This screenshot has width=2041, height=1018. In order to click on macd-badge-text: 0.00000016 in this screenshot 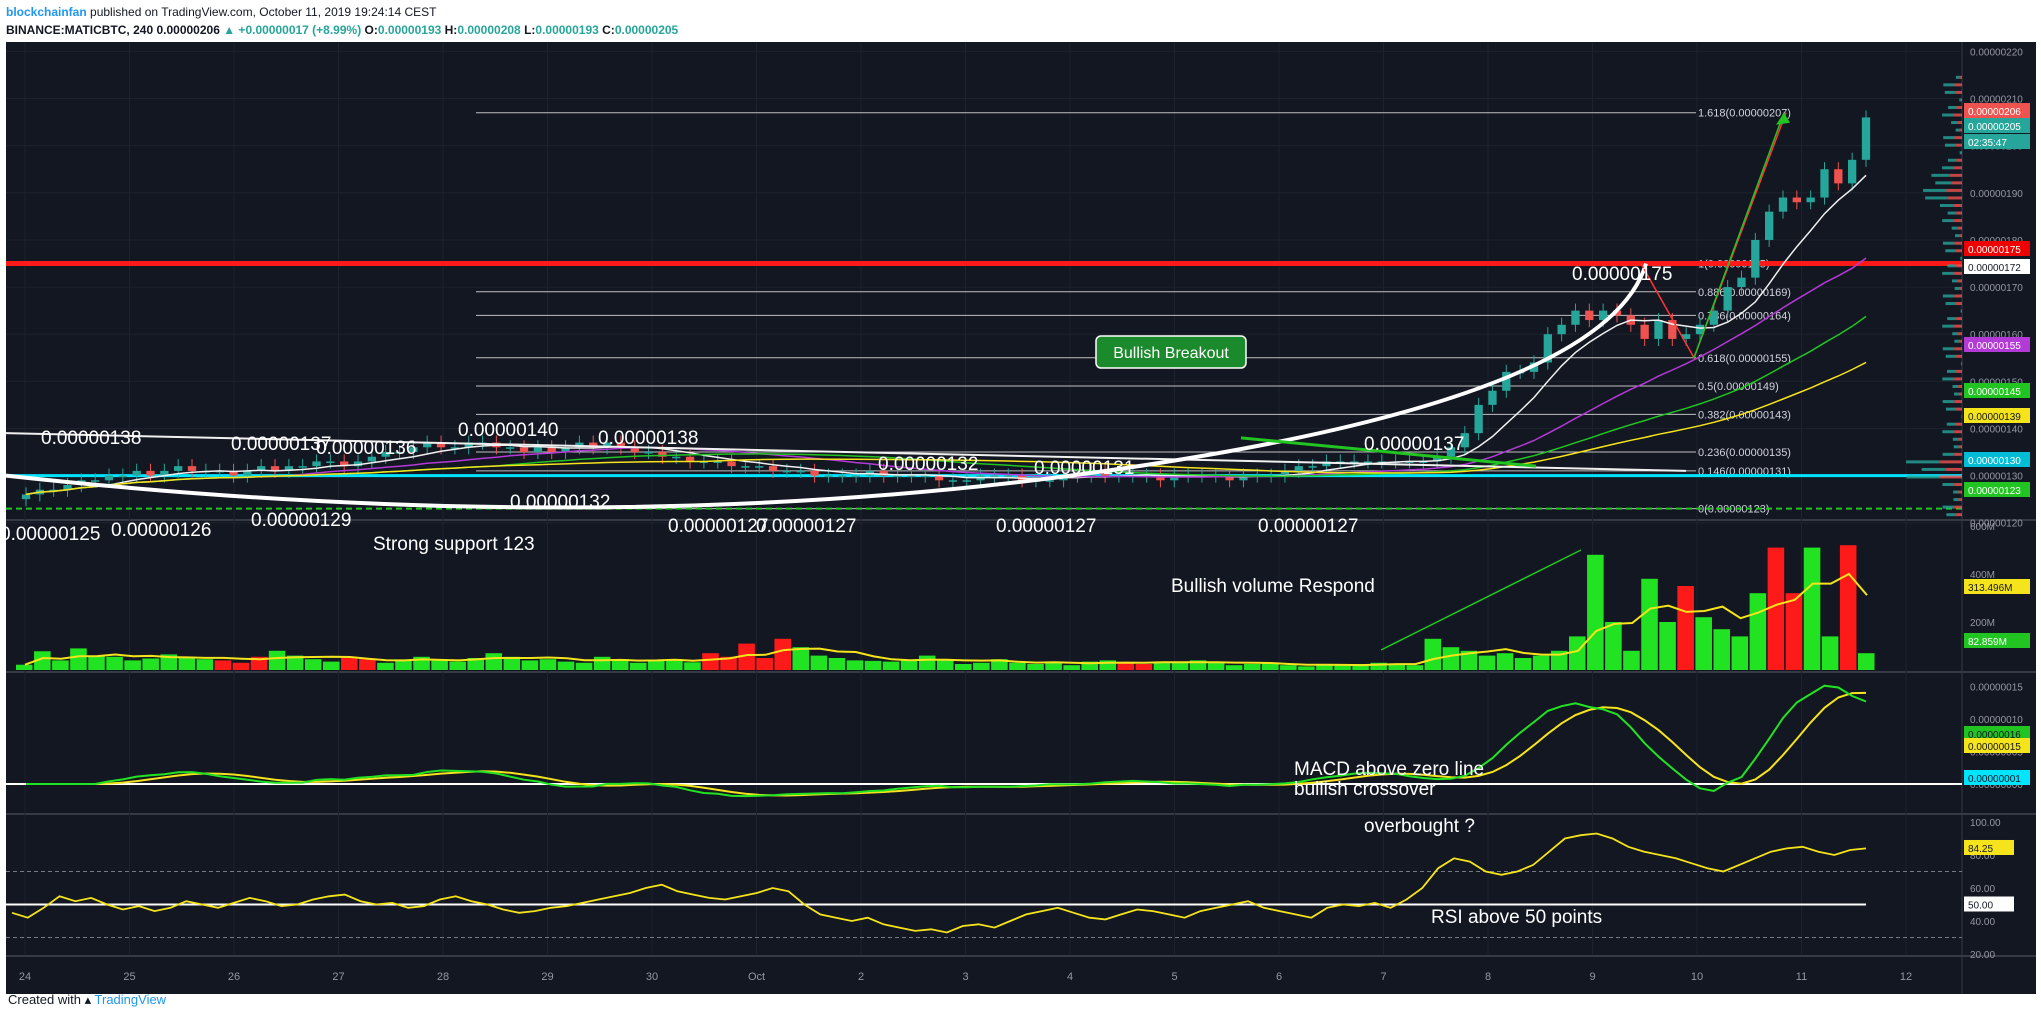, I will do `click(1994, 735)`.